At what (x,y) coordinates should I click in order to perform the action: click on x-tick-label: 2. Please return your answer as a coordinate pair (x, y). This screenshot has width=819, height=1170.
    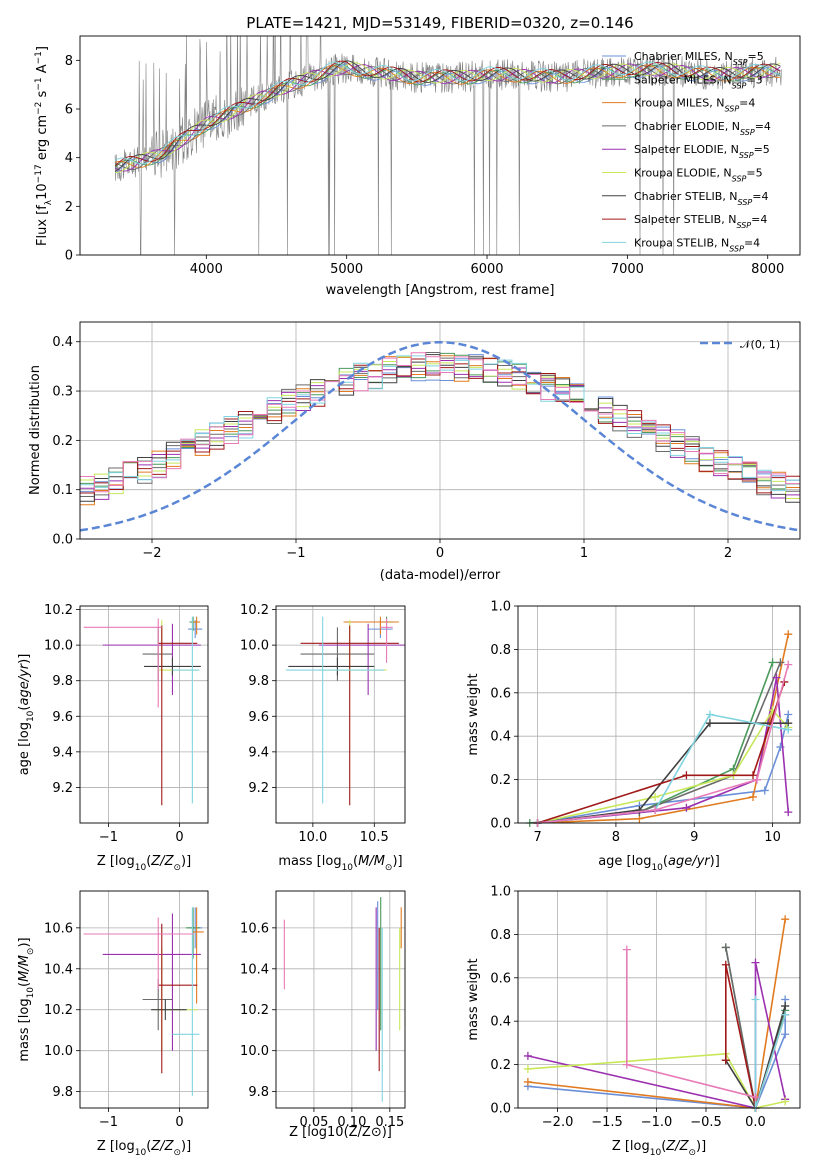
    Looking at the image, I should click on (728, 553).